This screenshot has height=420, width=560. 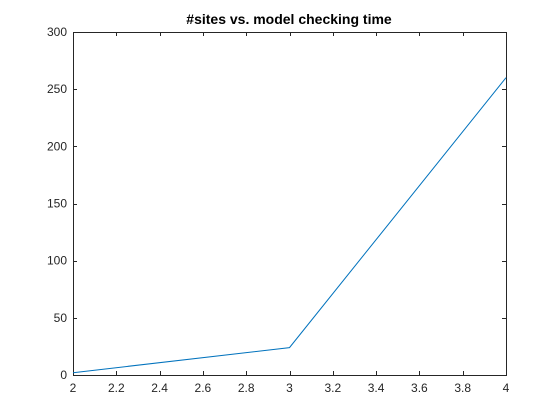 I want to click on x-tick-label: 3.2, so click(x=332, y=388).